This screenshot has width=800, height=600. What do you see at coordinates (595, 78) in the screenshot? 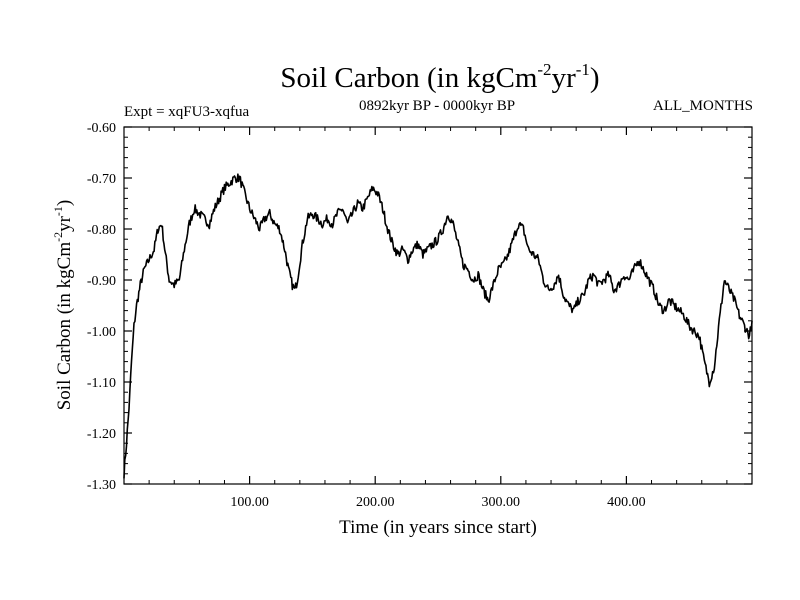
I see `chart-title-end: )` at bounding box center [595, 78].